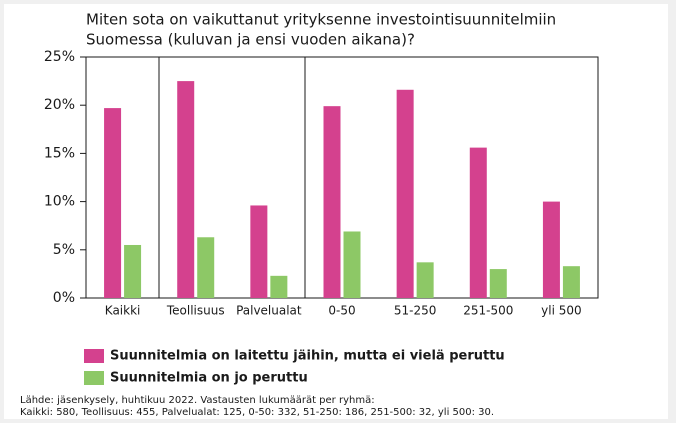  What do you see at coordinates (59, 57) in the screenshot?
I see `y-tick-label: 25%` at bounding box center [59, 57].